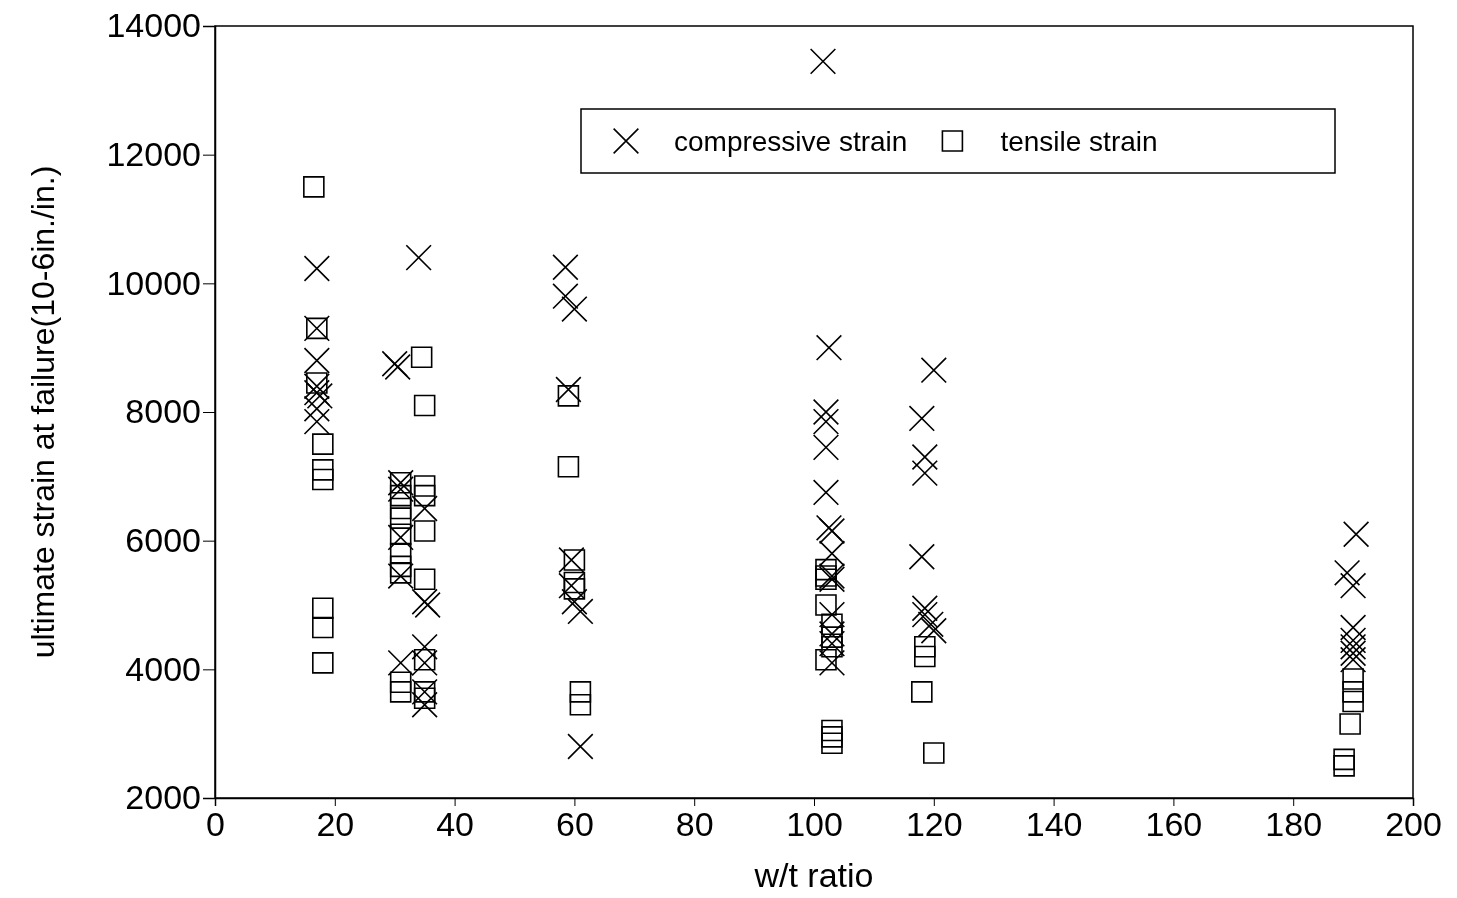 The width and height of the screenshot is (1457, 898). Describe the element at coordinates (813, 875) in the screenshot. I see `x-axis-title: w/t ratio` at that location.